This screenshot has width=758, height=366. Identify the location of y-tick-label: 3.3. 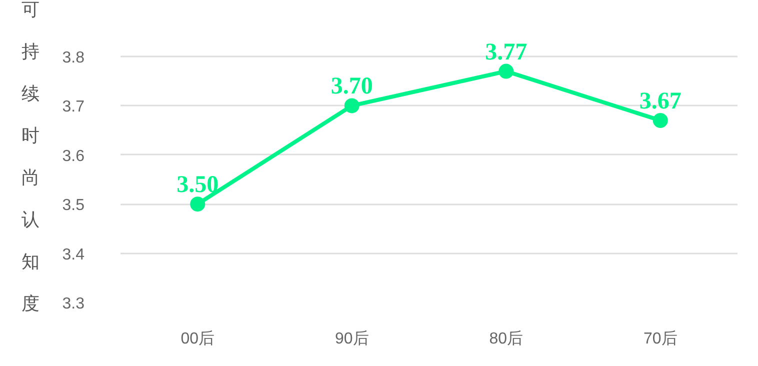
(73, 304).